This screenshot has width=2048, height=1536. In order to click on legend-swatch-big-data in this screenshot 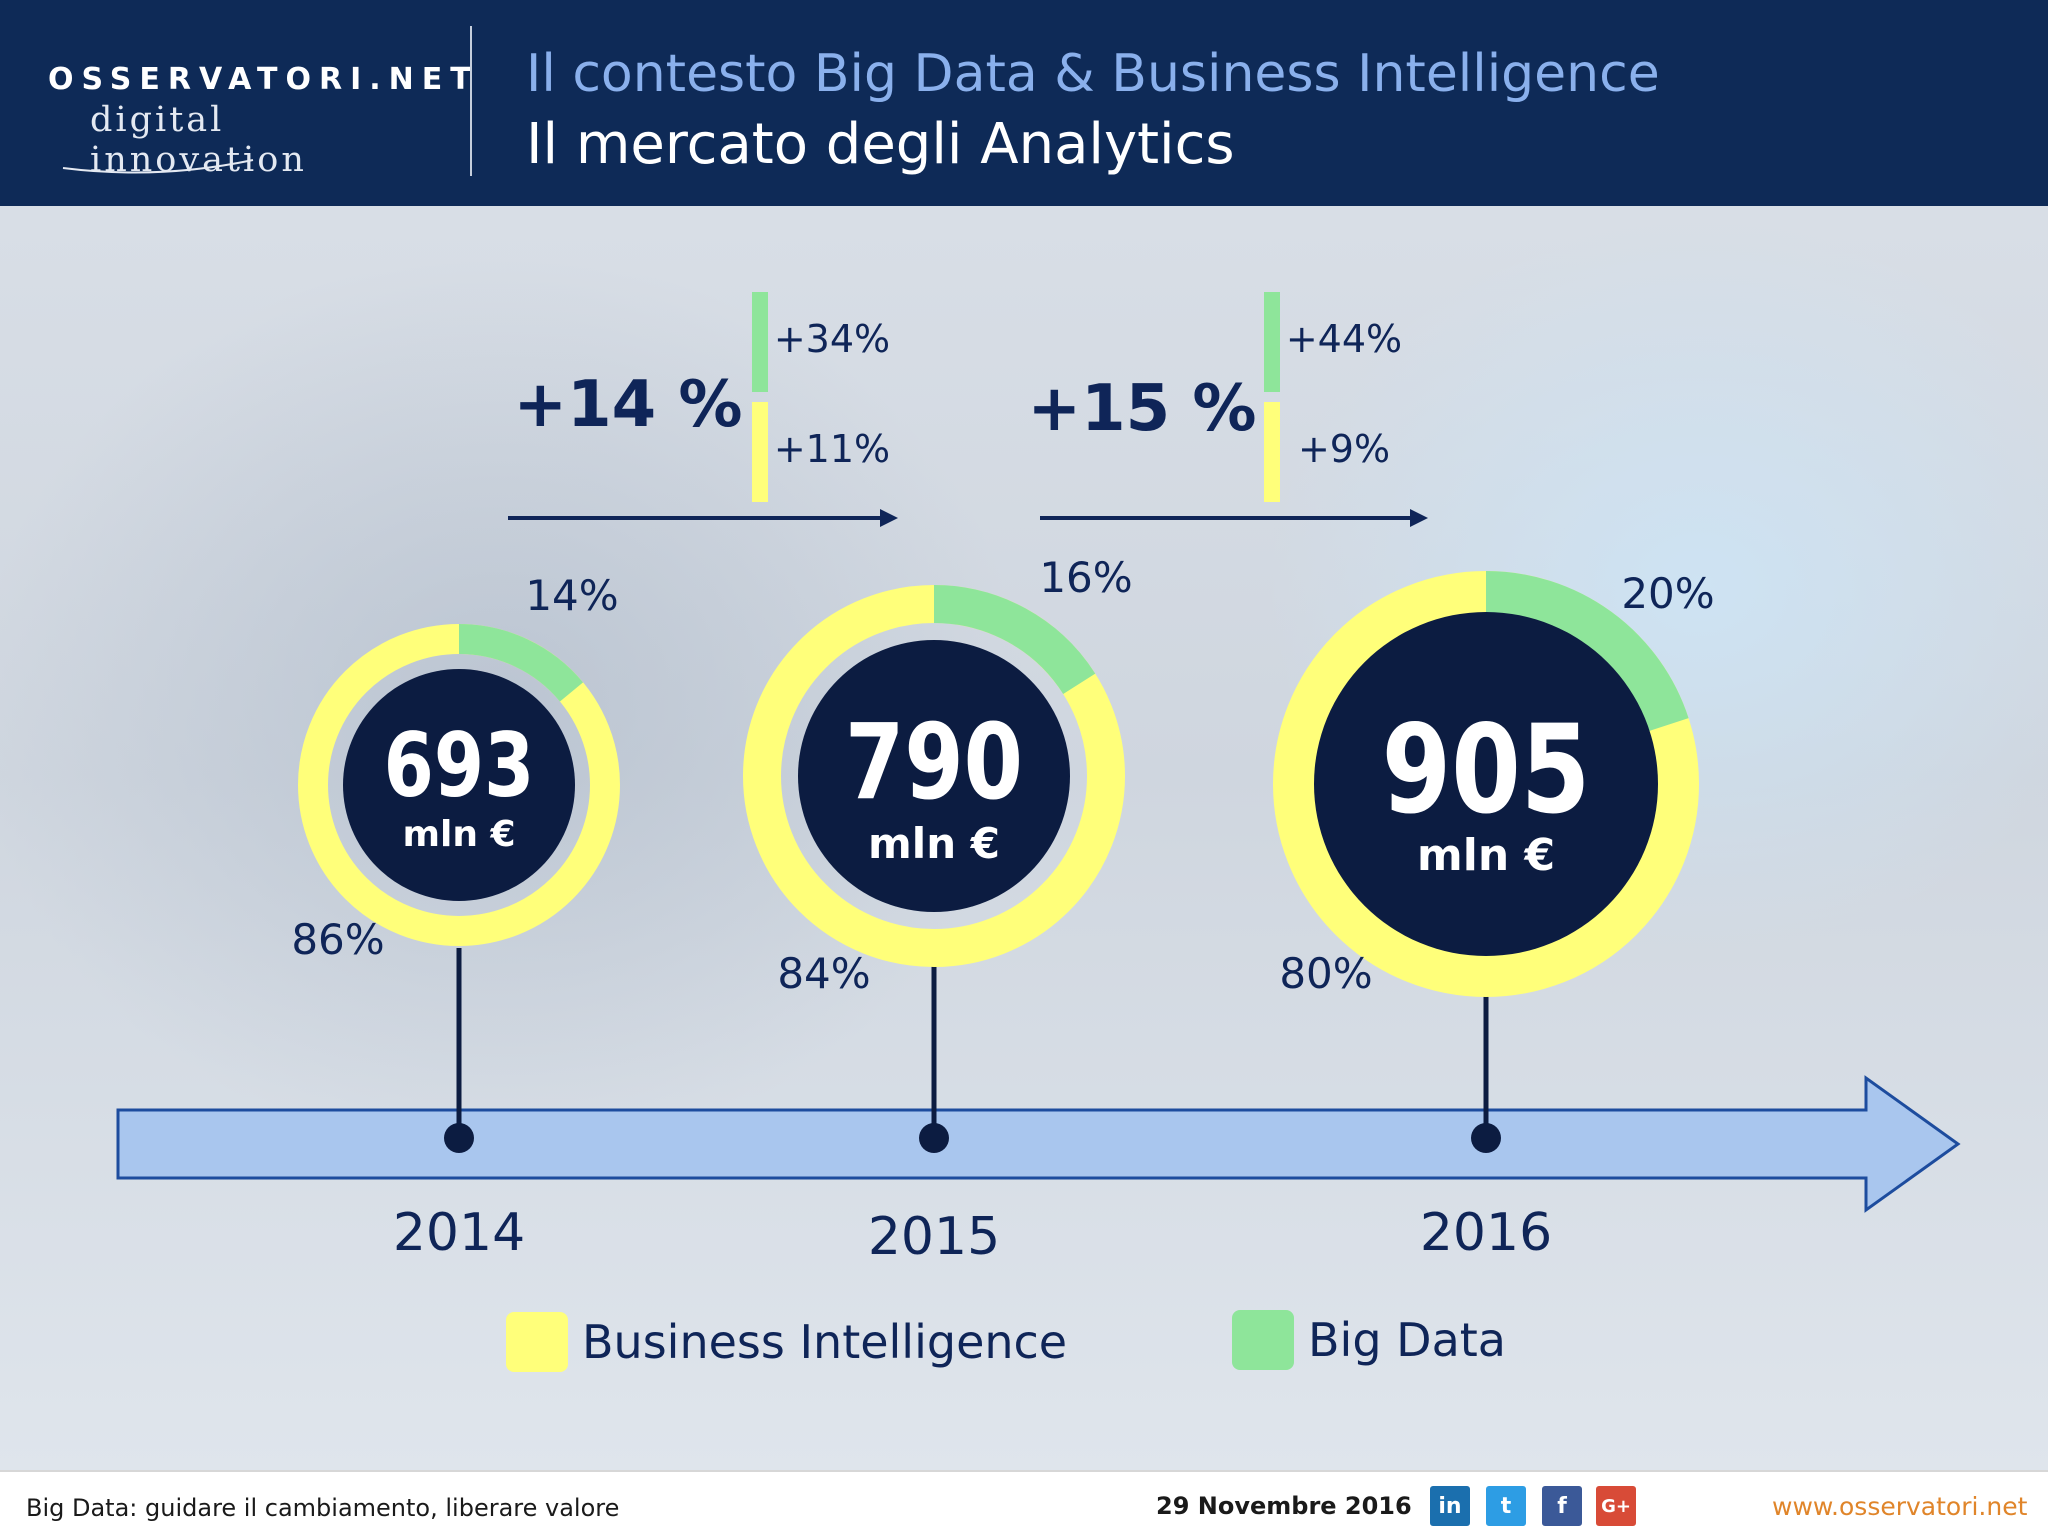, I will do `click(1263, 1340)`.